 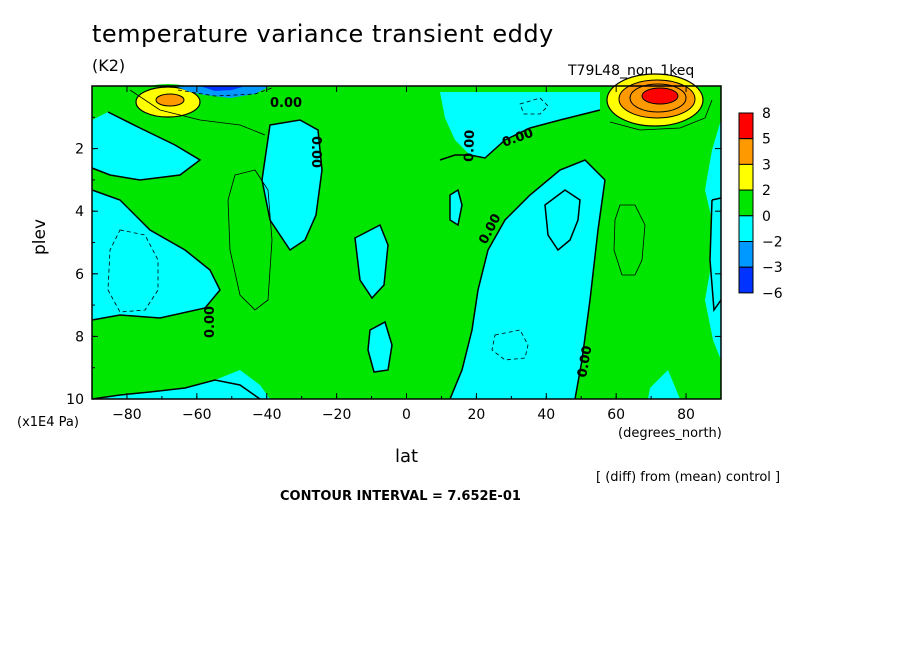 What do you see at coordinates (688, 477) in the screenshot?
I see `diff-note: [ (diff) from (mean) control ]` at bounding box center [688, 477].